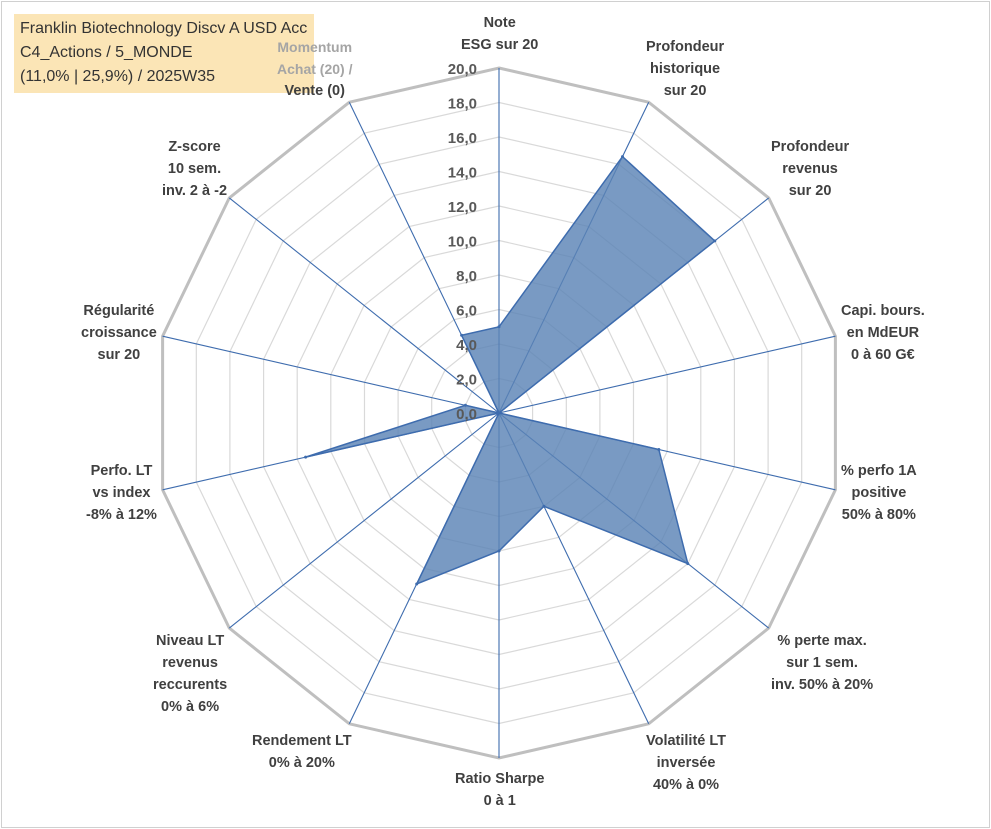 The height and width of the screenshot is (829, 991). What do you see at coordinates (194, 147) in the screenshot?
I see `axis-label-line: Z-score` at bounding box center [194, 147].